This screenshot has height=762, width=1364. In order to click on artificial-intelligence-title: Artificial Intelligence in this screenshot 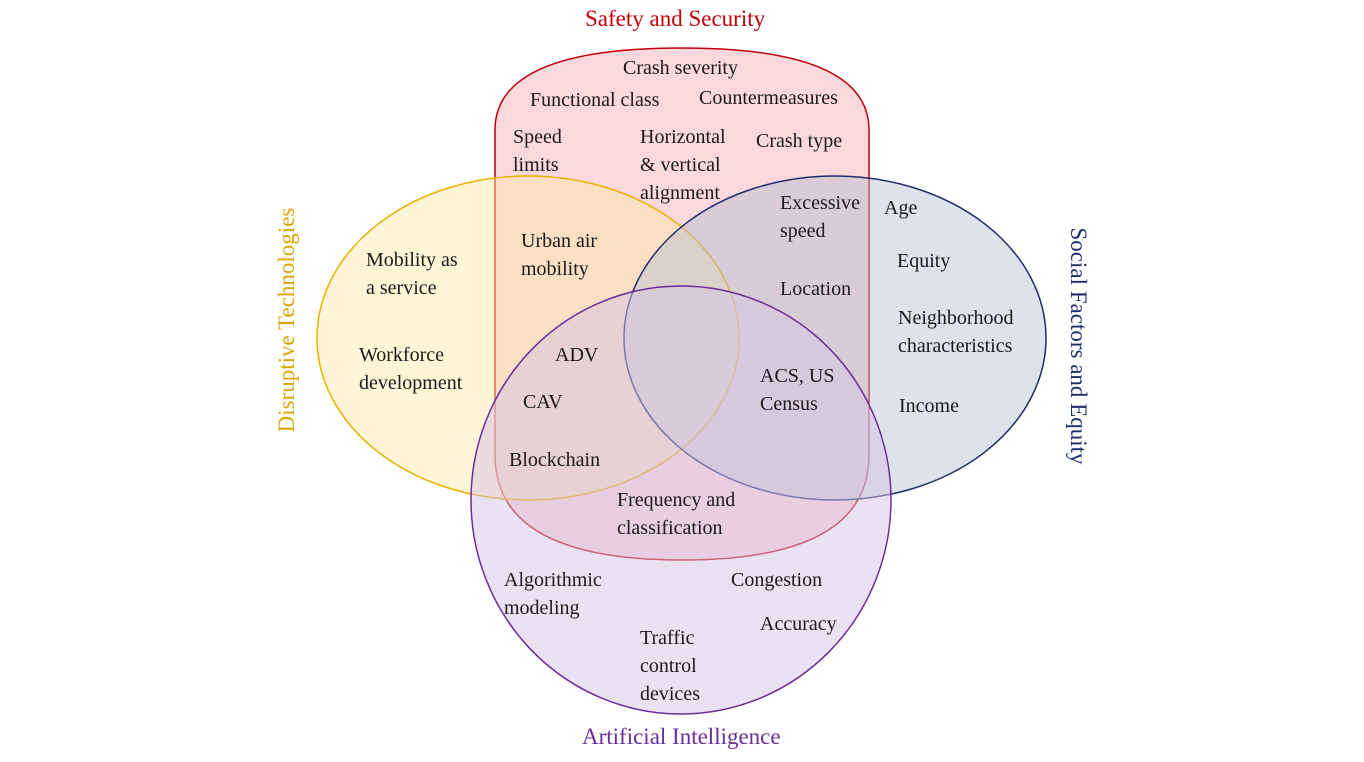, I will do `click(681, 736)`.